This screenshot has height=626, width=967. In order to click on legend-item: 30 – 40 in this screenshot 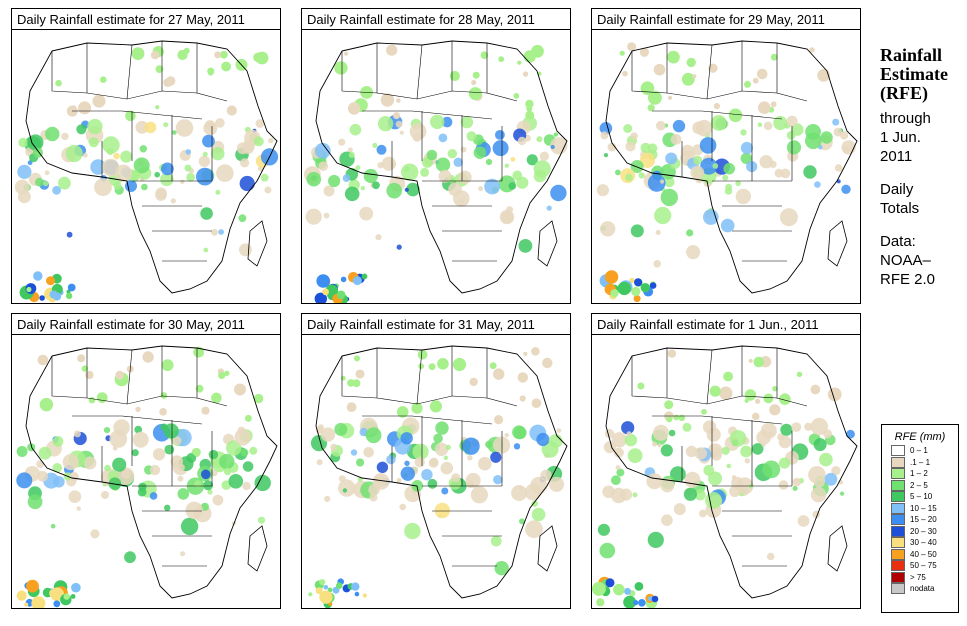, I will do `click(920, 543)`.